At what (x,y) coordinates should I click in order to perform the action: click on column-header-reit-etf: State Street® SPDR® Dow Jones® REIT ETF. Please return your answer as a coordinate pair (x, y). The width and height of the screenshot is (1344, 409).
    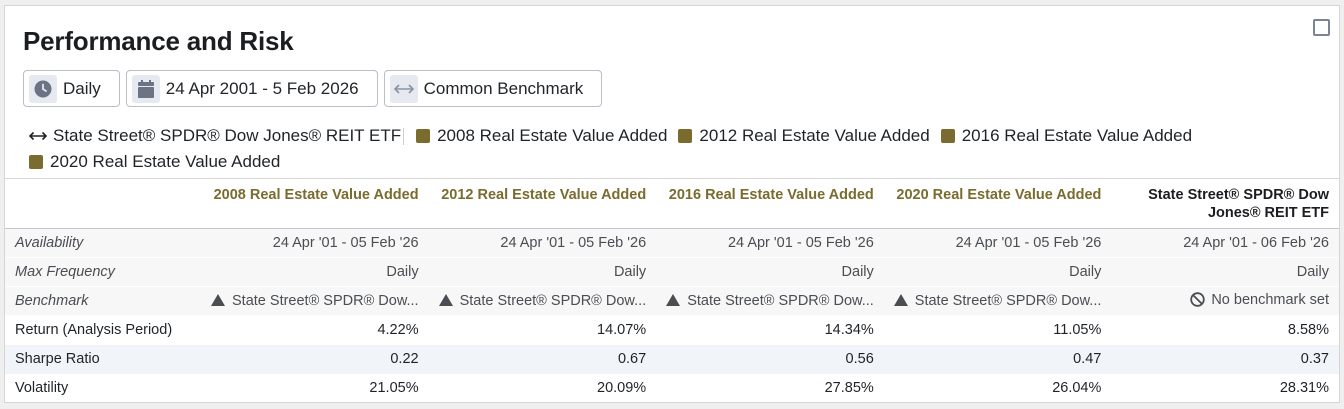
    Looking at the image, I should click on (1238, 204).